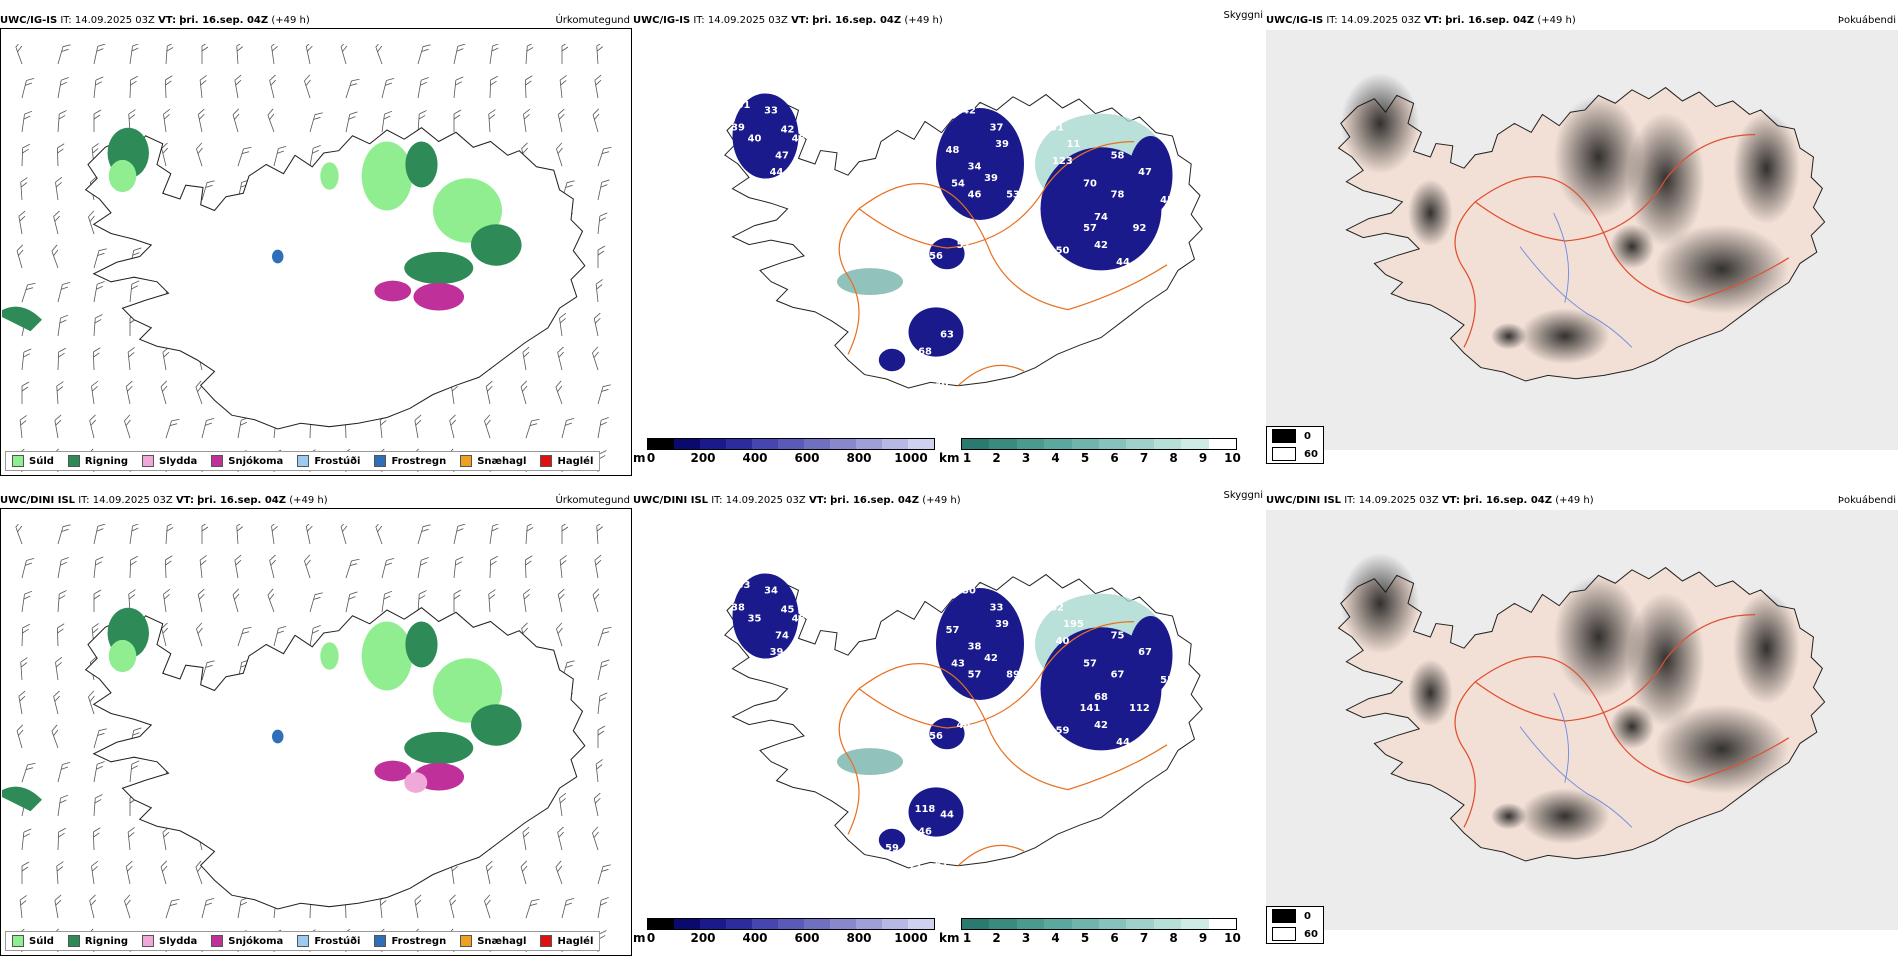 The image size is (1900, 970). What do you see at coordinates (1101, 217) in the screenshot?
I see `cloud-base-value: 74` at bounding box center [1101, 217].